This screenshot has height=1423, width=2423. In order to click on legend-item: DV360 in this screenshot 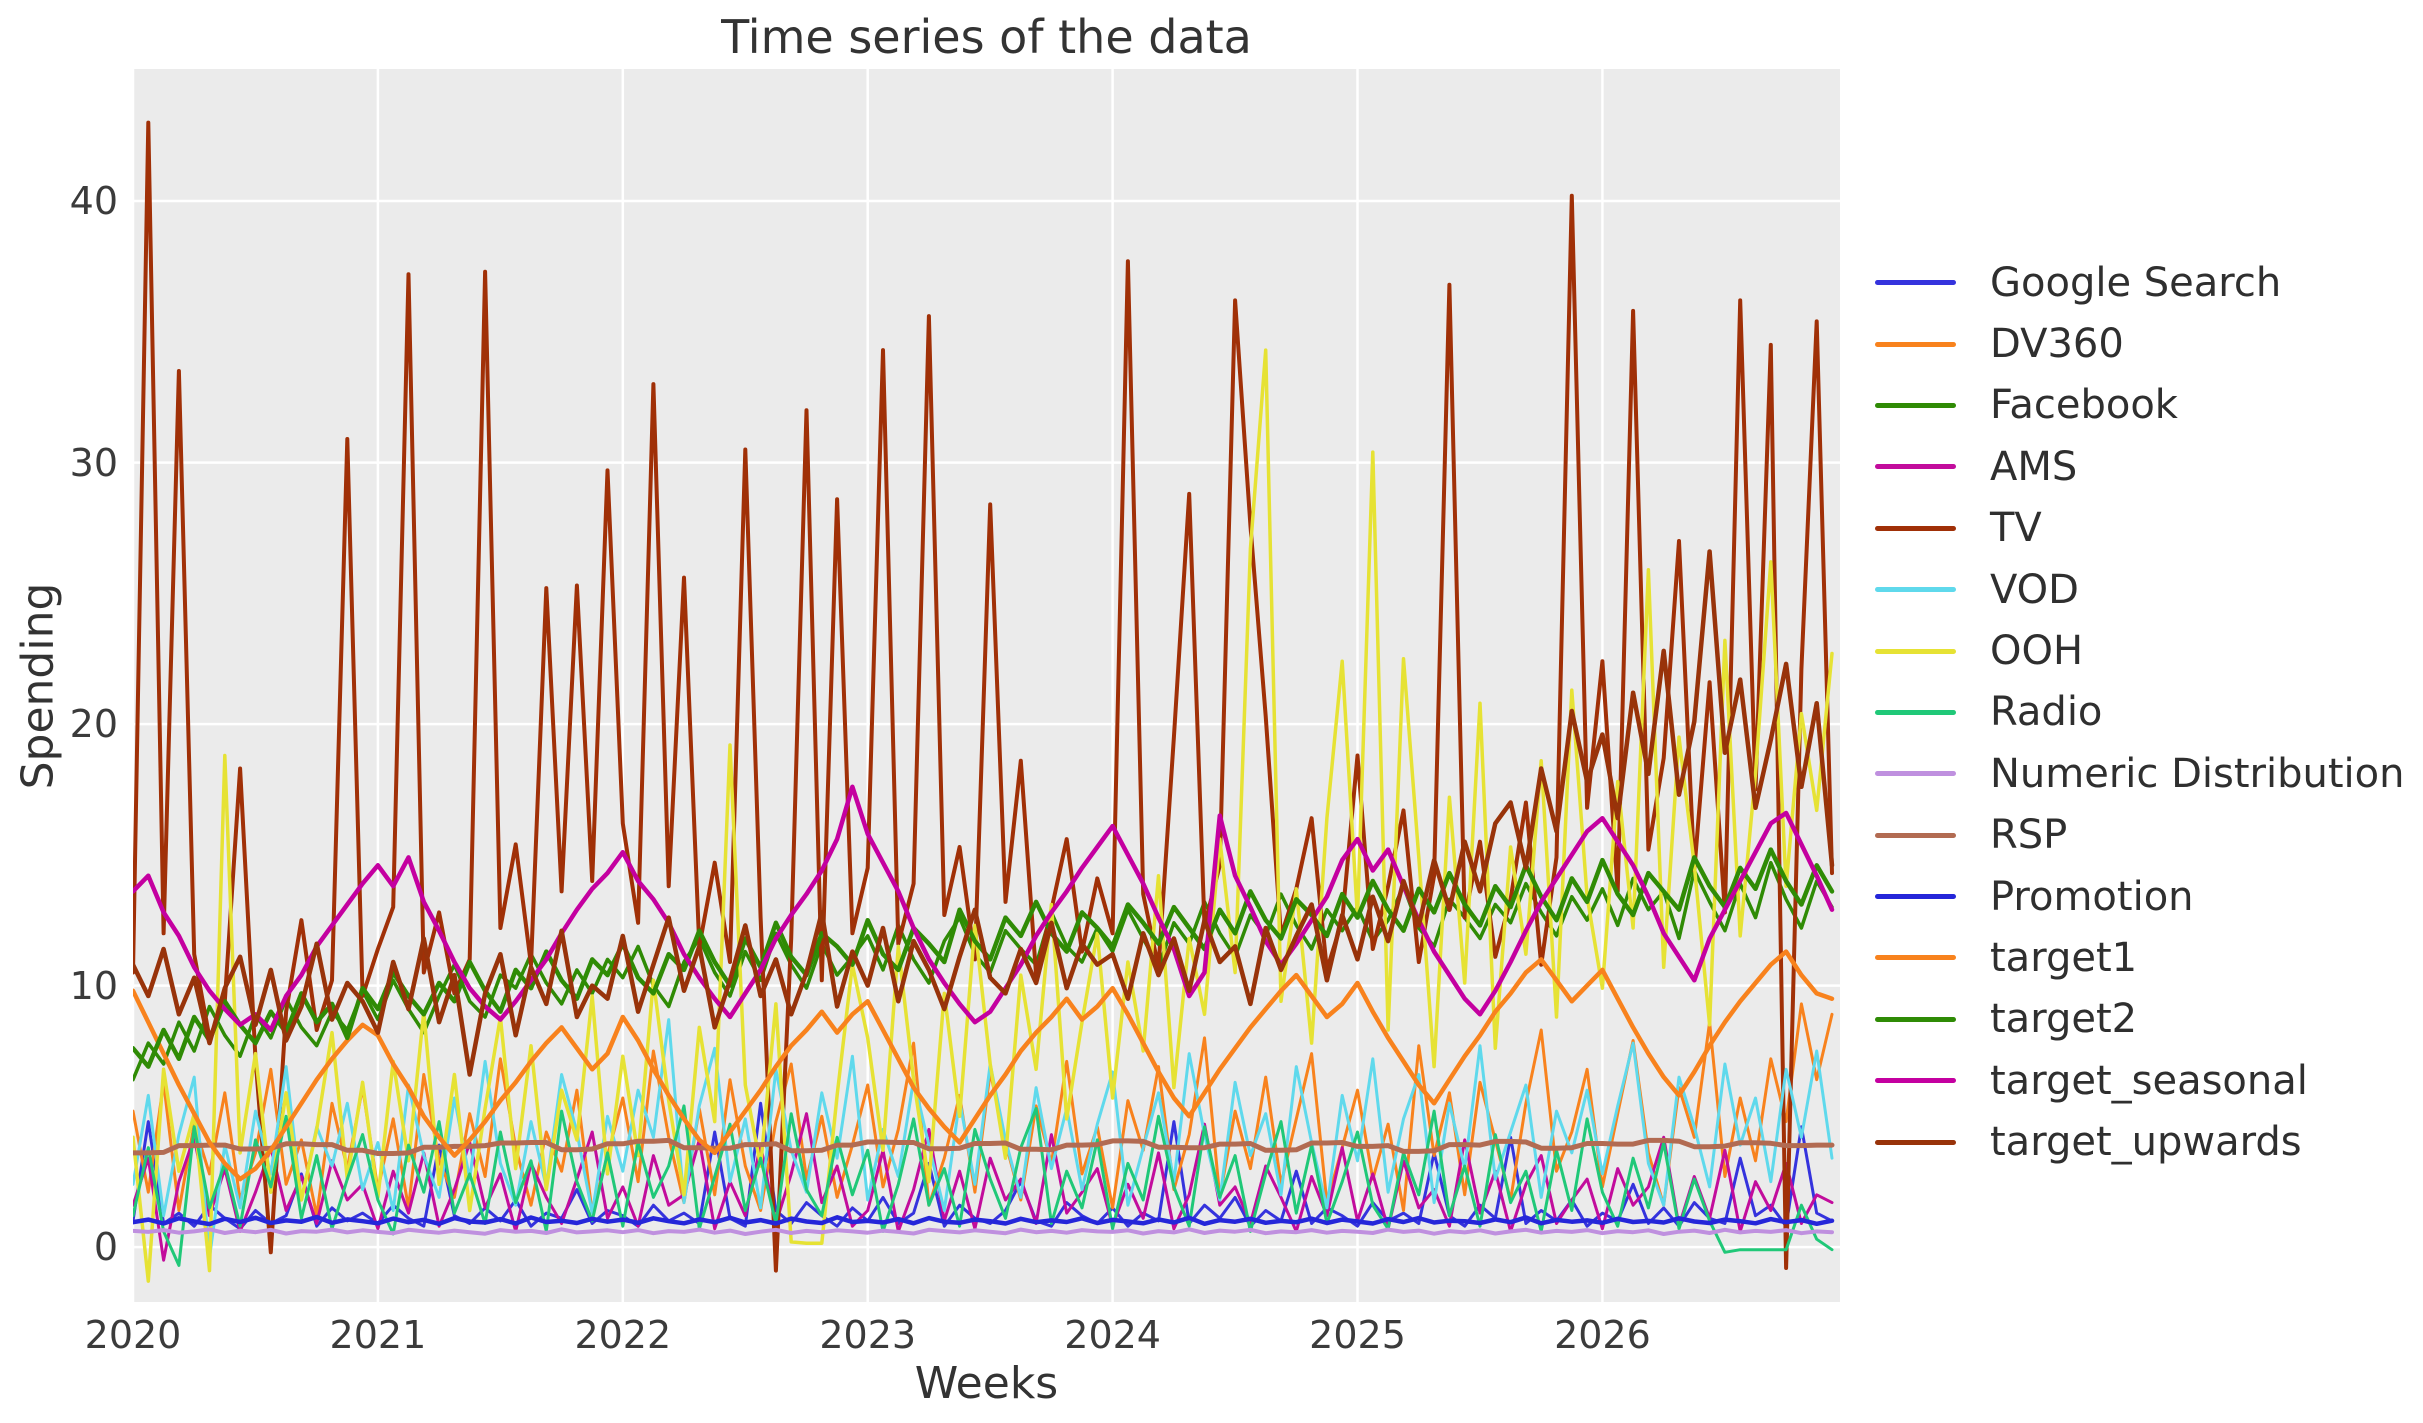, I will do `click(2139, 343)`.